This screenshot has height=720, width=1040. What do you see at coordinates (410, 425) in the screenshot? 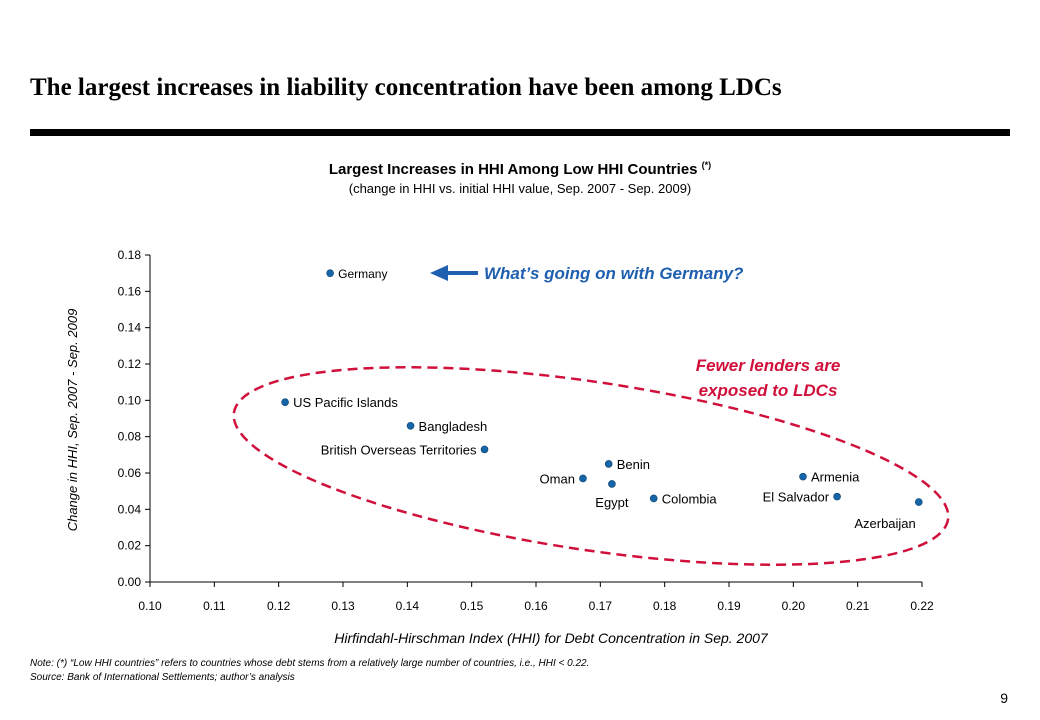
I see `data-point-bangladesh` at bounding box center [410, 425].